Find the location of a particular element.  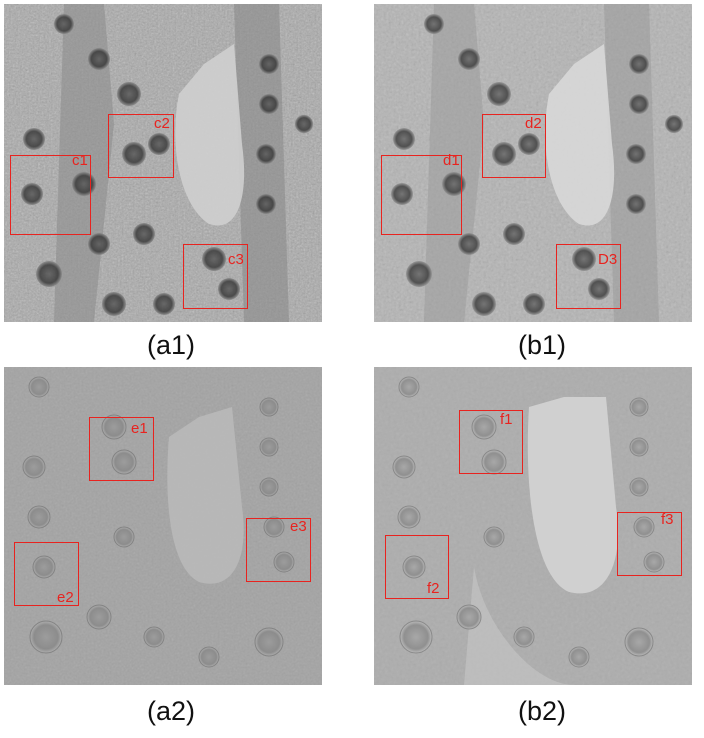

roi-label-d1: d1 is located at coordinates (451, 160).